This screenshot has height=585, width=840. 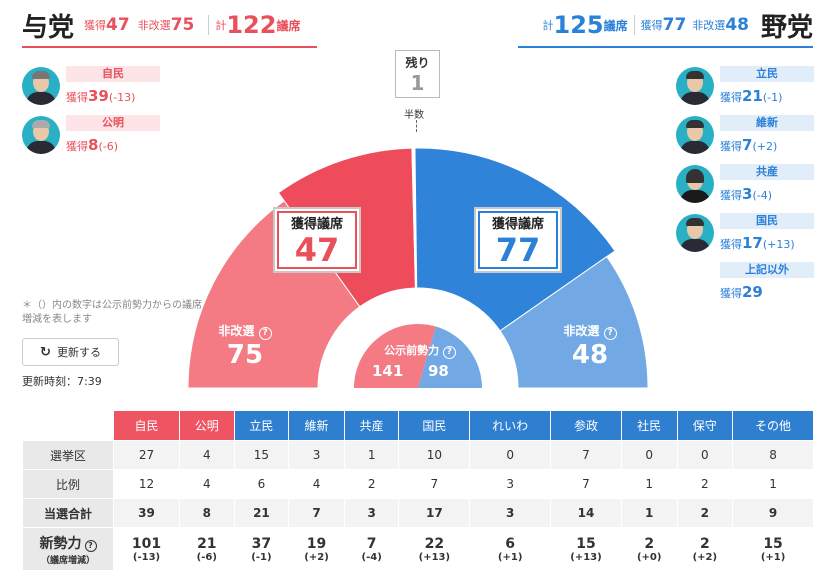 I want to click on final-diff: (+13), so click(x=434, y=557).